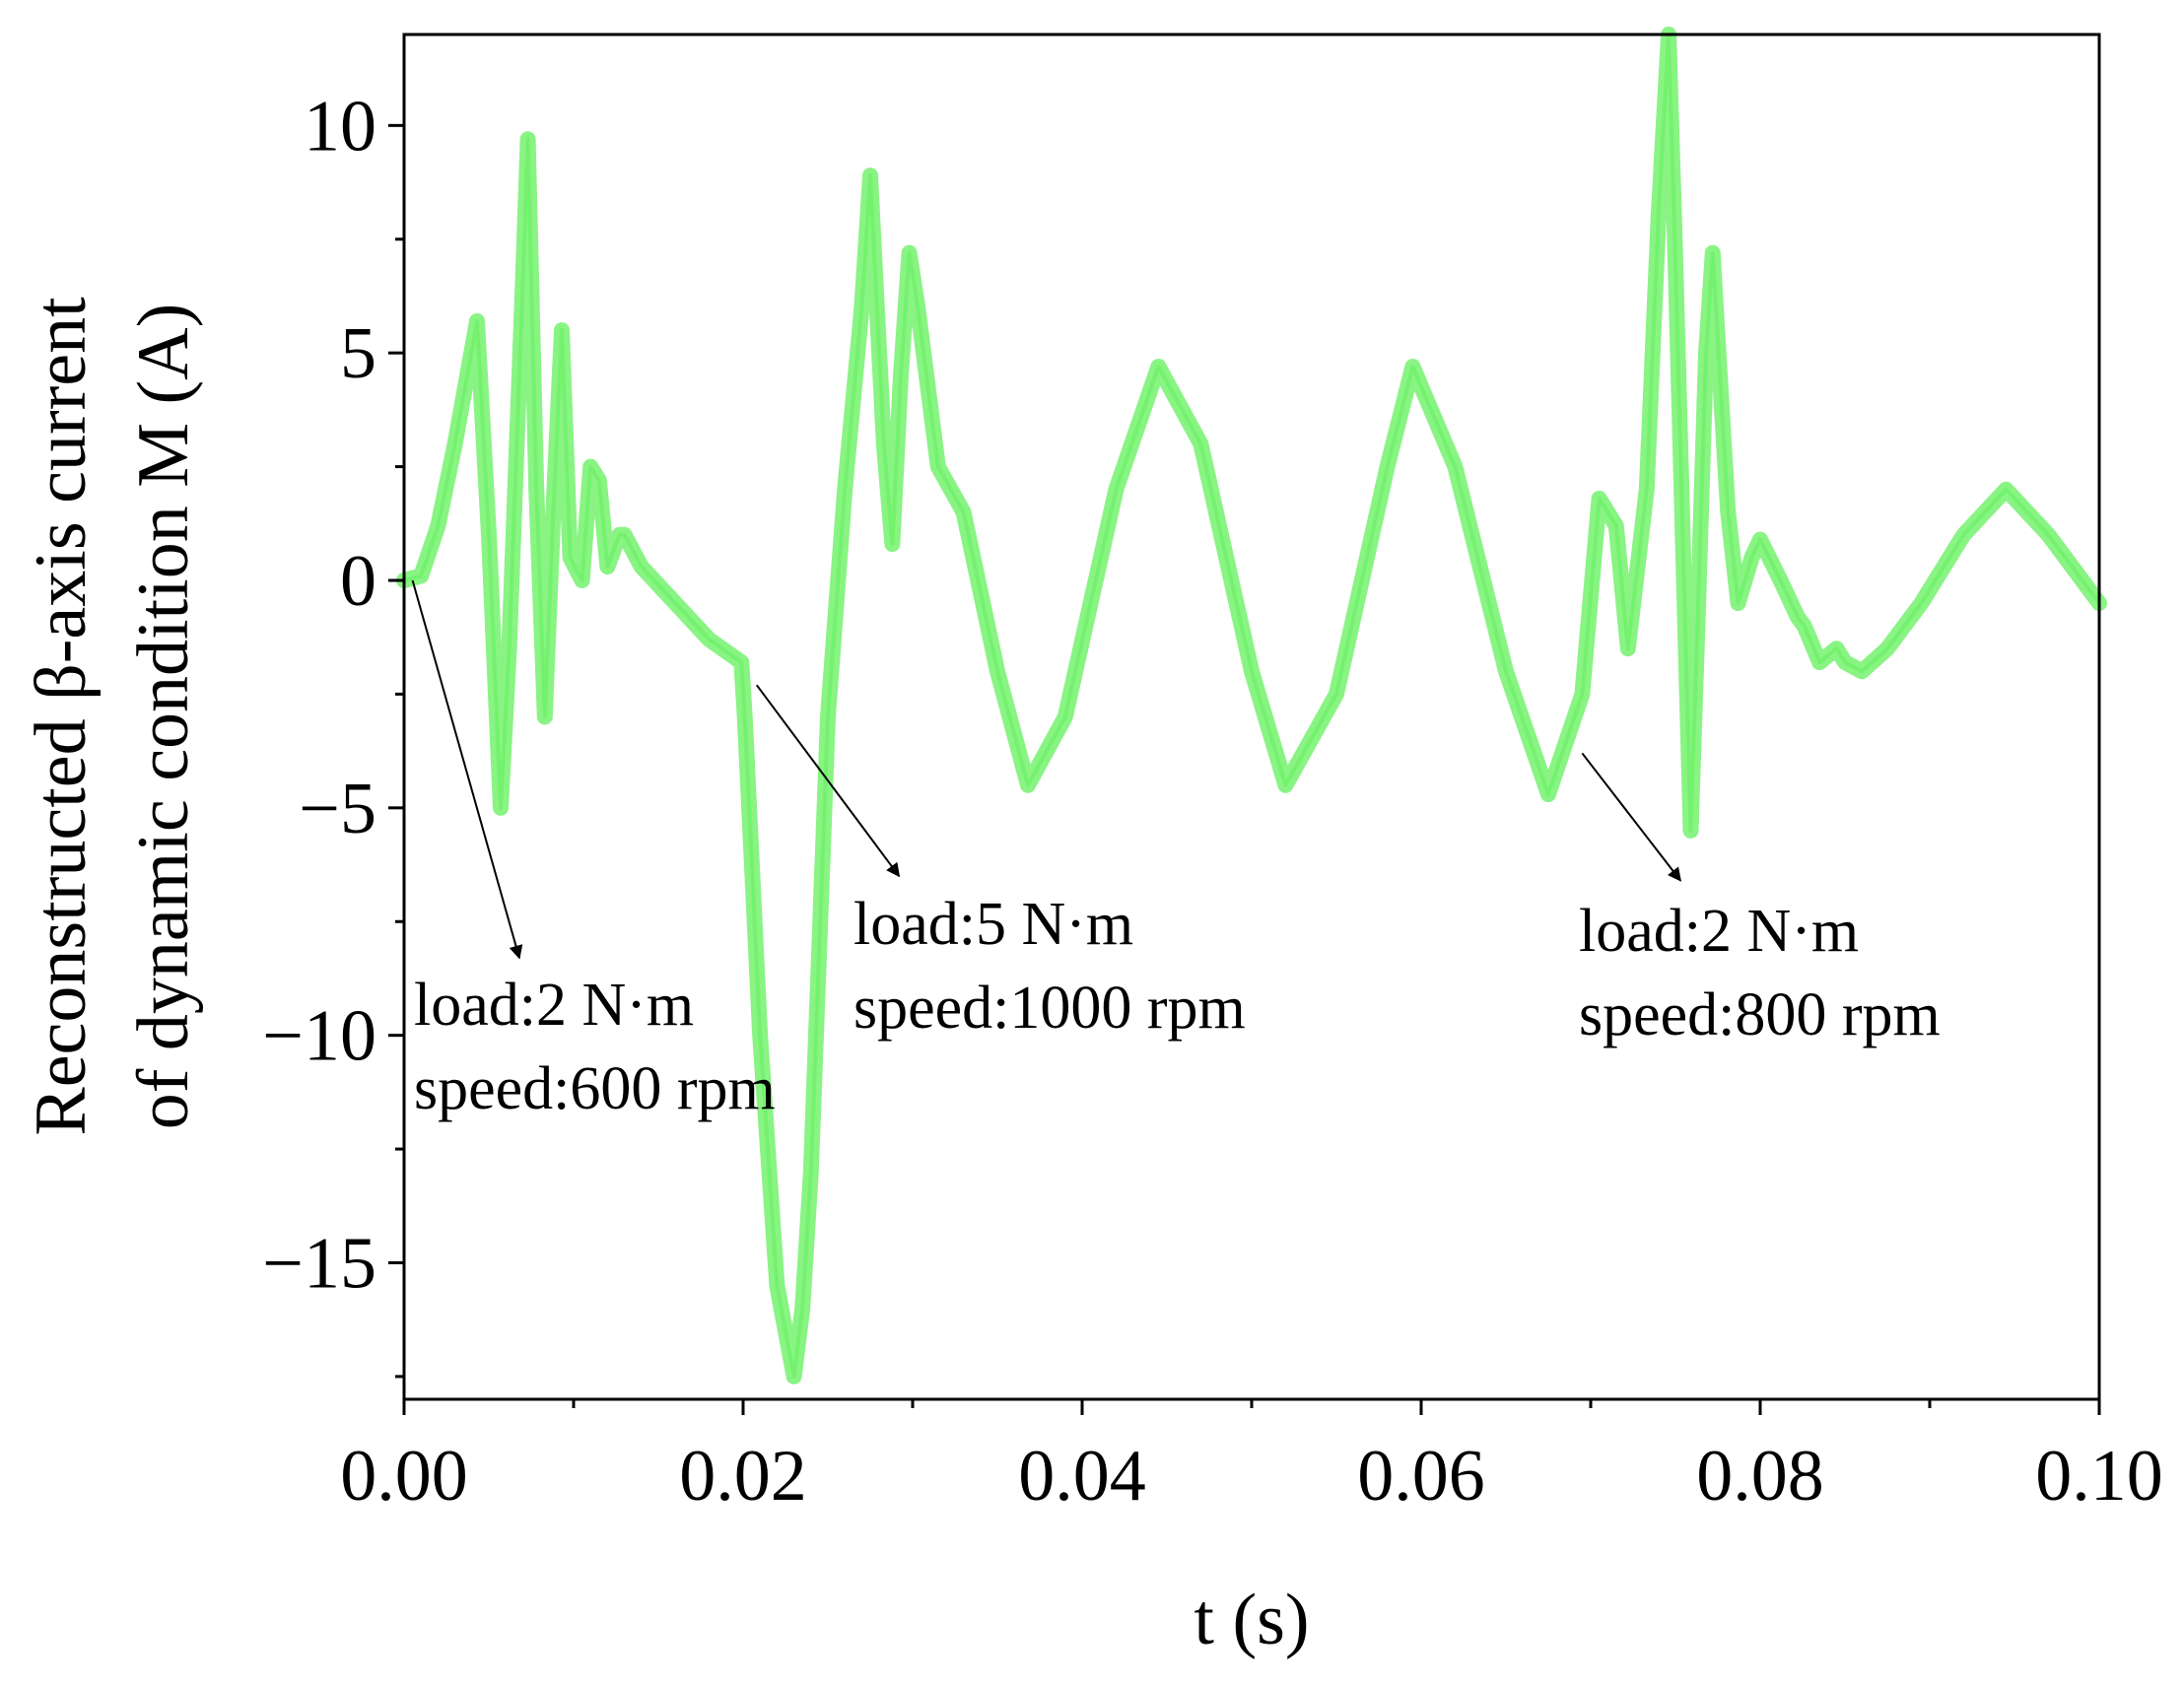  I want to click on annotation-3-speed: speed:800 rpm, so click(1760, 1014).